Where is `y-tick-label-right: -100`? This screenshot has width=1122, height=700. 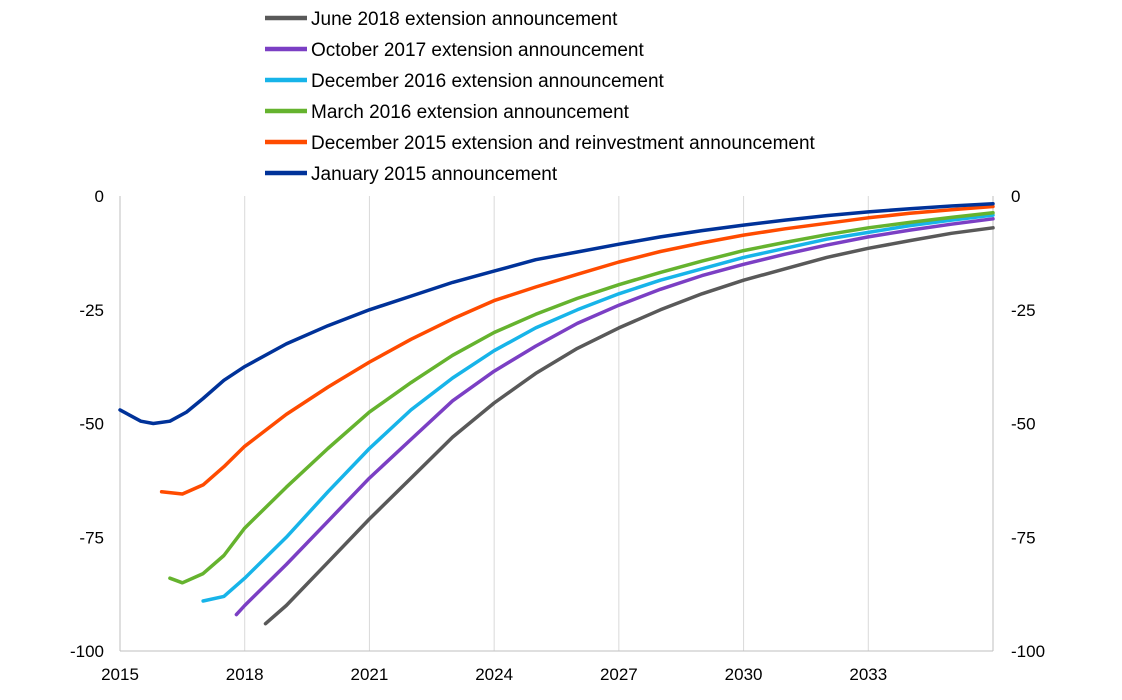
y-tick-label-right: -100 is located at coordinates (1028, 651).